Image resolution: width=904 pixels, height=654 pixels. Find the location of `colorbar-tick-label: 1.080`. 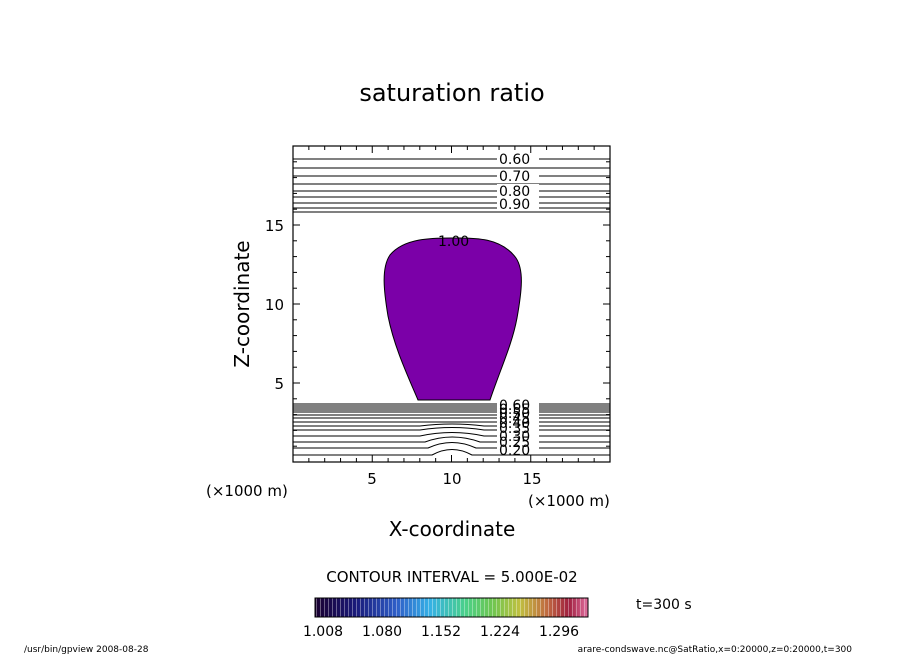

colorbar-tick-label: 1.080 is located at coordinates (382, 632).